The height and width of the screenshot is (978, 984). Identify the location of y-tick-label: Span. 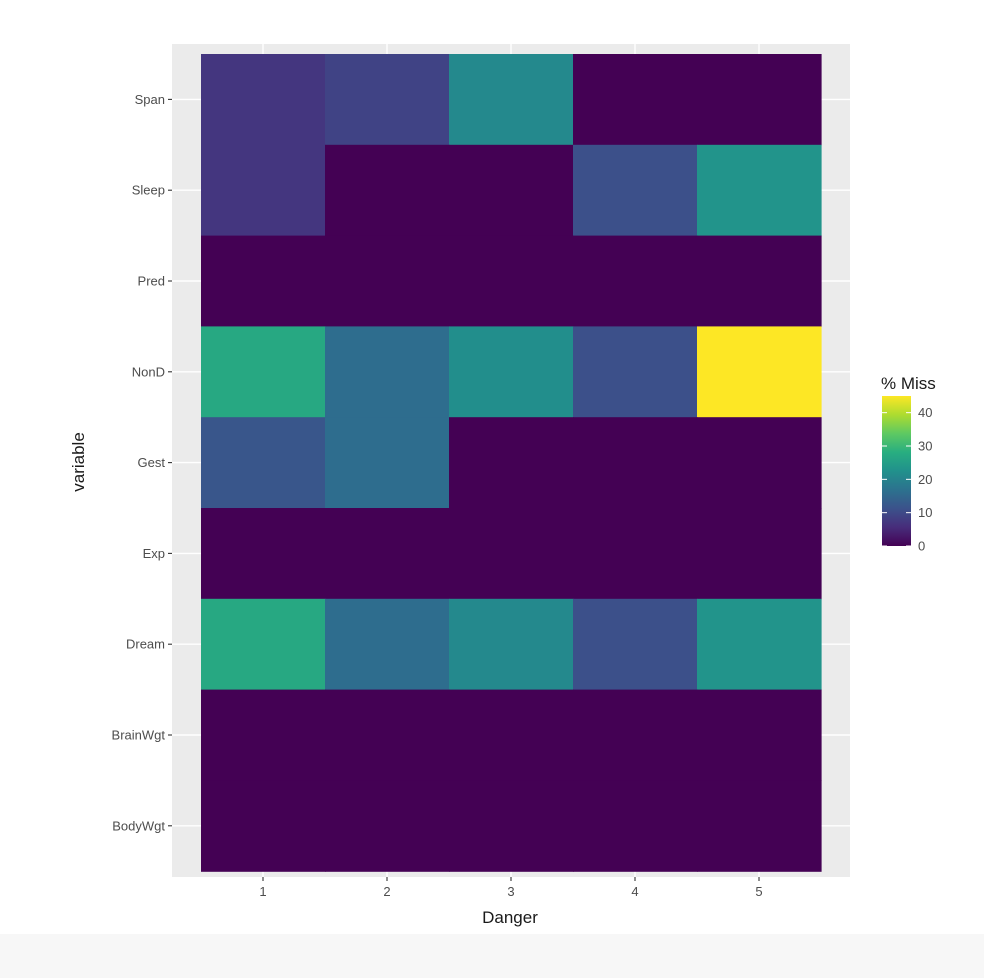
(150, 99).